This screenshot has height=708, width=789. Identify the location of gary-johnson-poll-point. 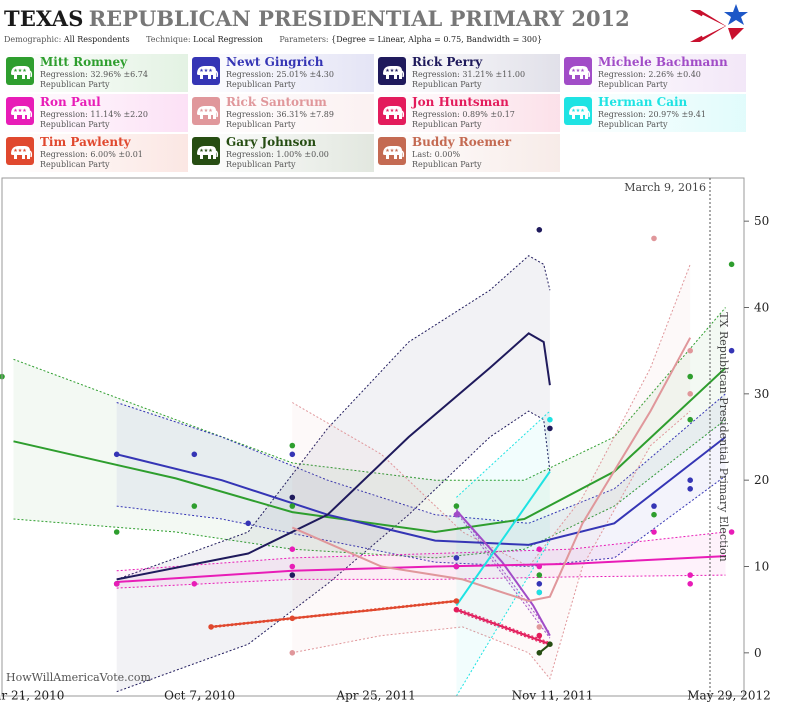
(539, 653).